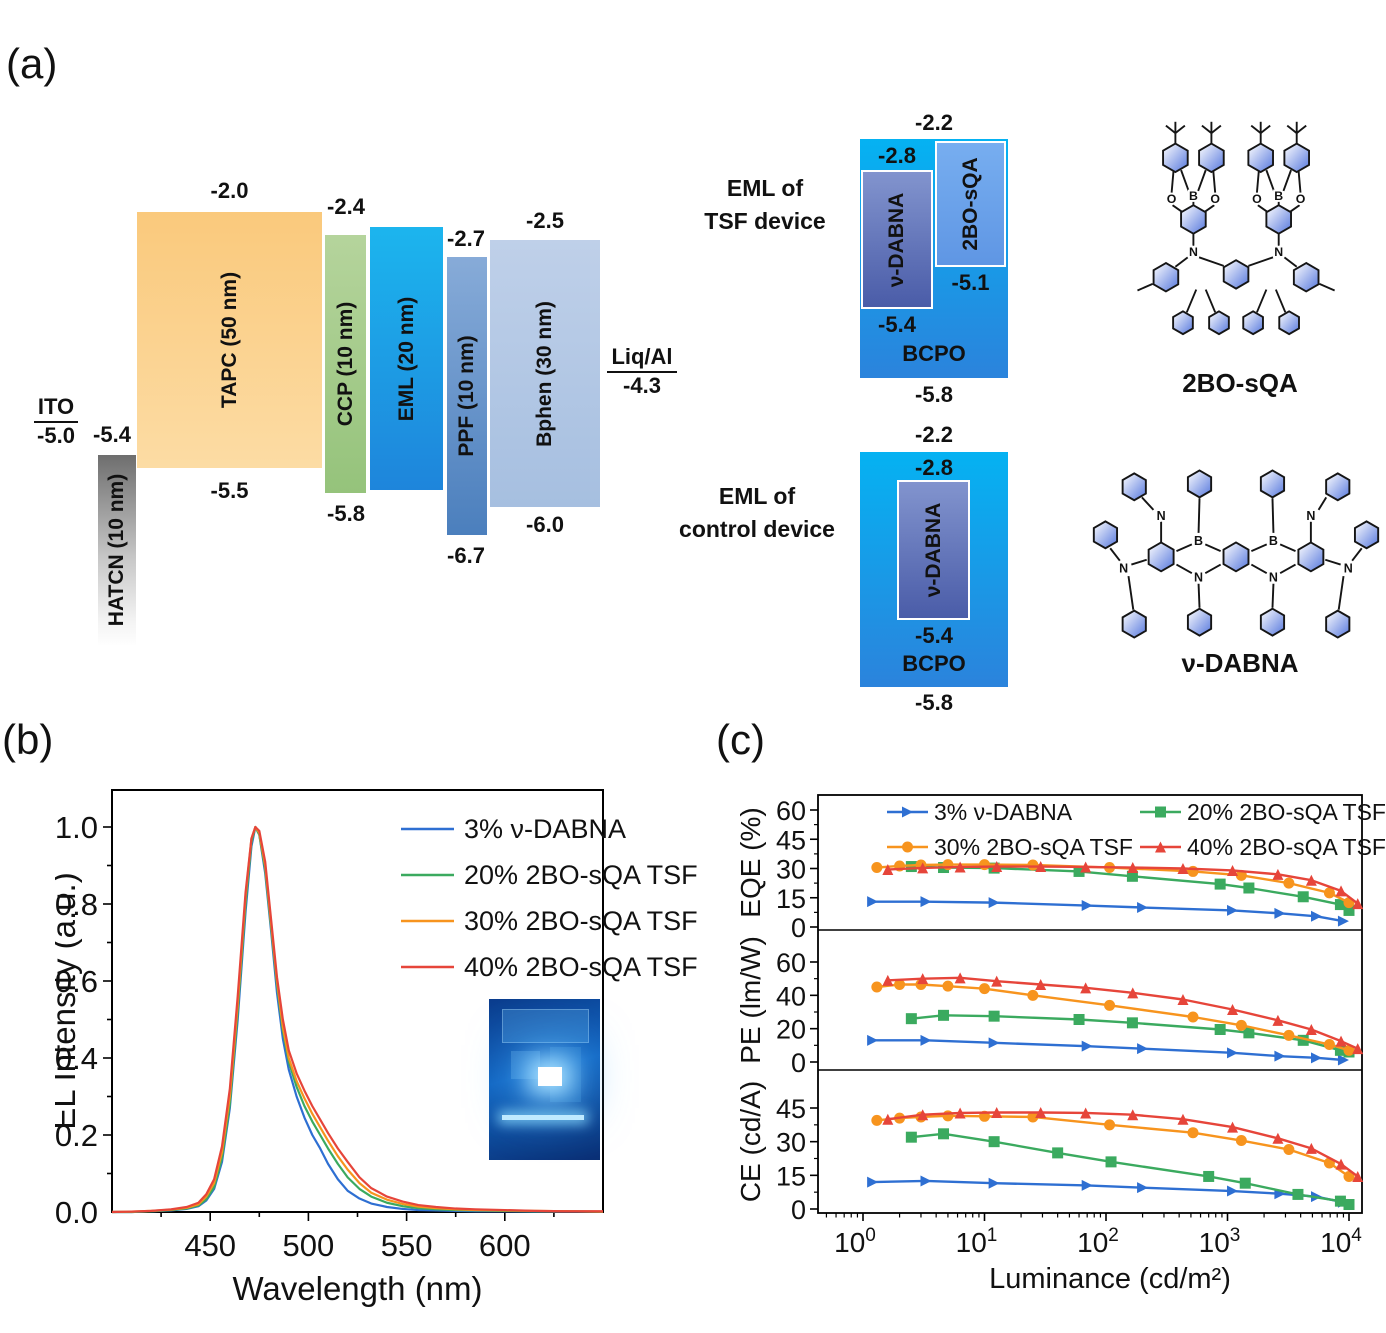 This screenshot has height=1333, width=1386. What do you see at coordinates (76, 827) in the screenshot?
I see `svg-text: 1.0` at bounding box center [76, 827].